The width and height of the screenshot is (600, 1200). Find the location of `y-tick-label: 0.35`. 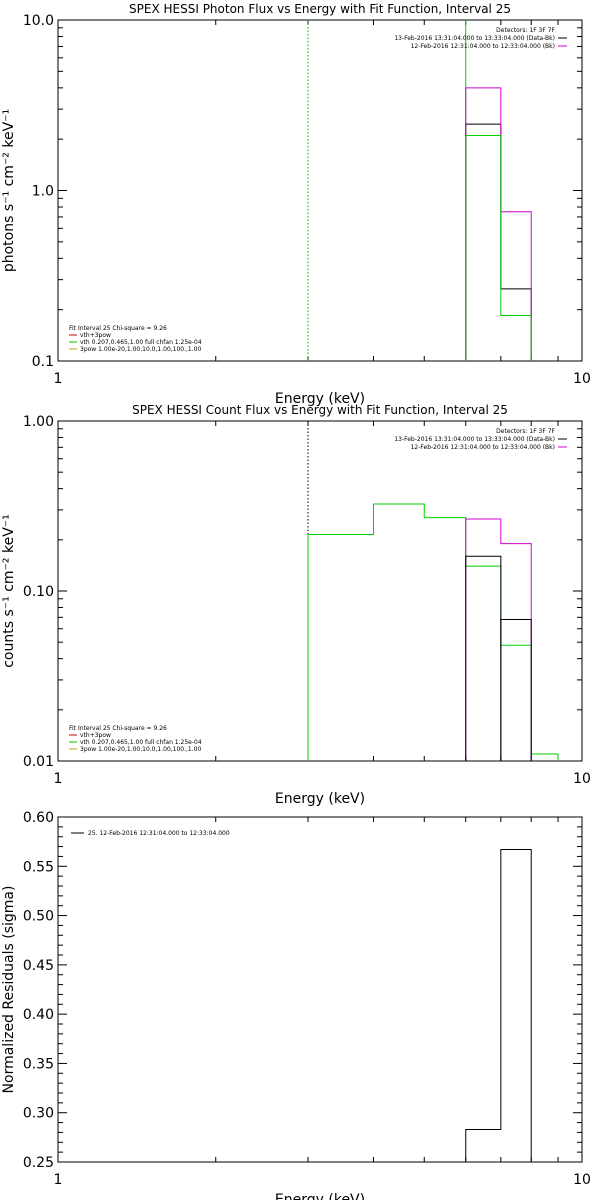

y-tick-label: 0.35 is located at coordinates (38, 1064).